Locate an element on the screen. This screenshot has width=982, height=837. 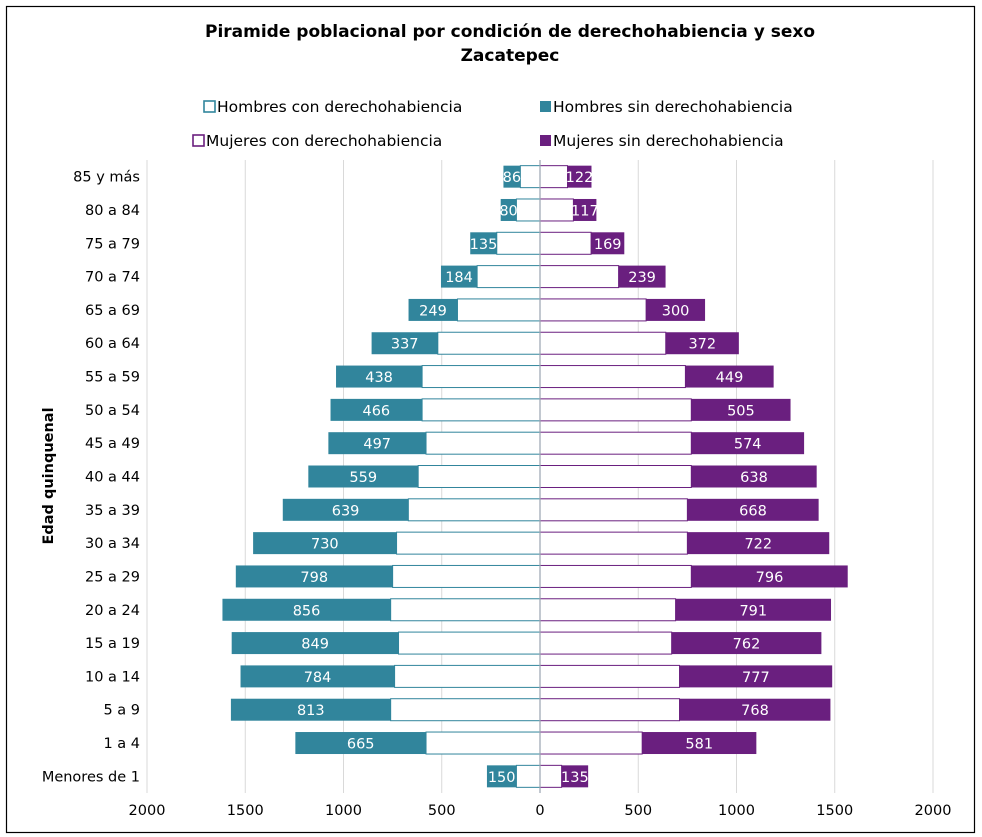
data-label-mujeres-sin: 768 is located at coordinates (755, 711).